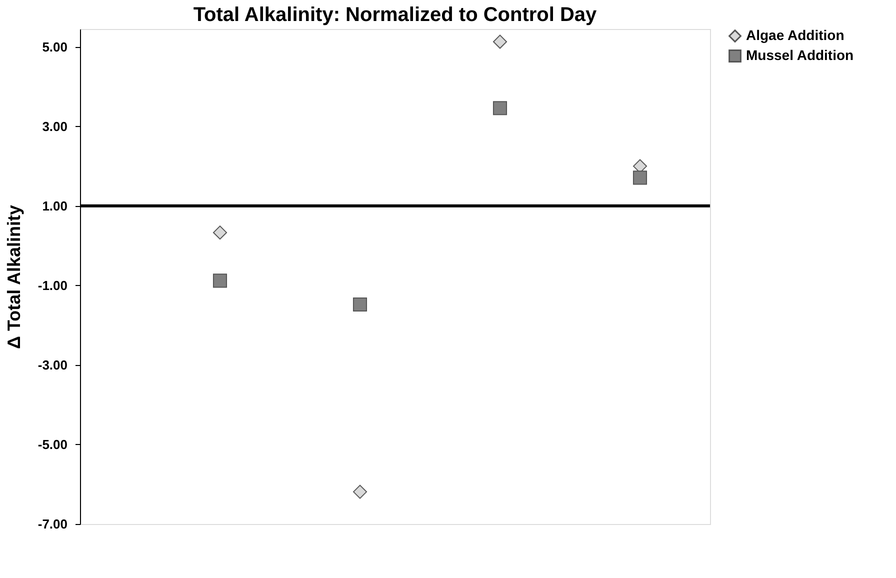  Describe the element at coordinates (55, 126) in the screenshot. I see `y-tick-label: 3.00` at that location.